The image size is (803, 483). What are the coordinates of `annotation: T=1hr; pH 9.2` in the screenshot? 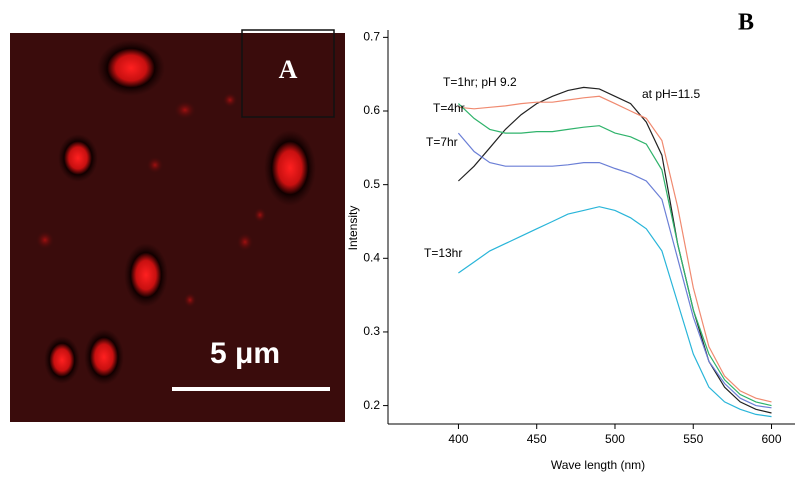 It's located at (480, 82).